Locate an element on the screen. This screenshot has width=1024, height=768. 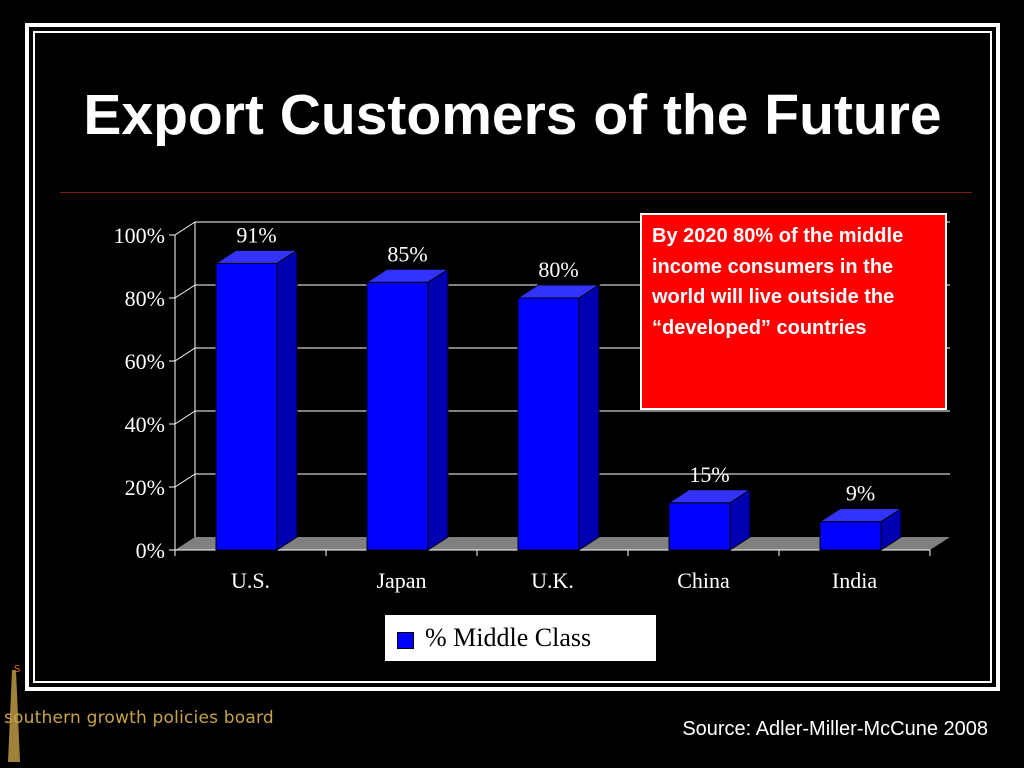
y-tick-label: 0% is located at coordinates (150, 550).